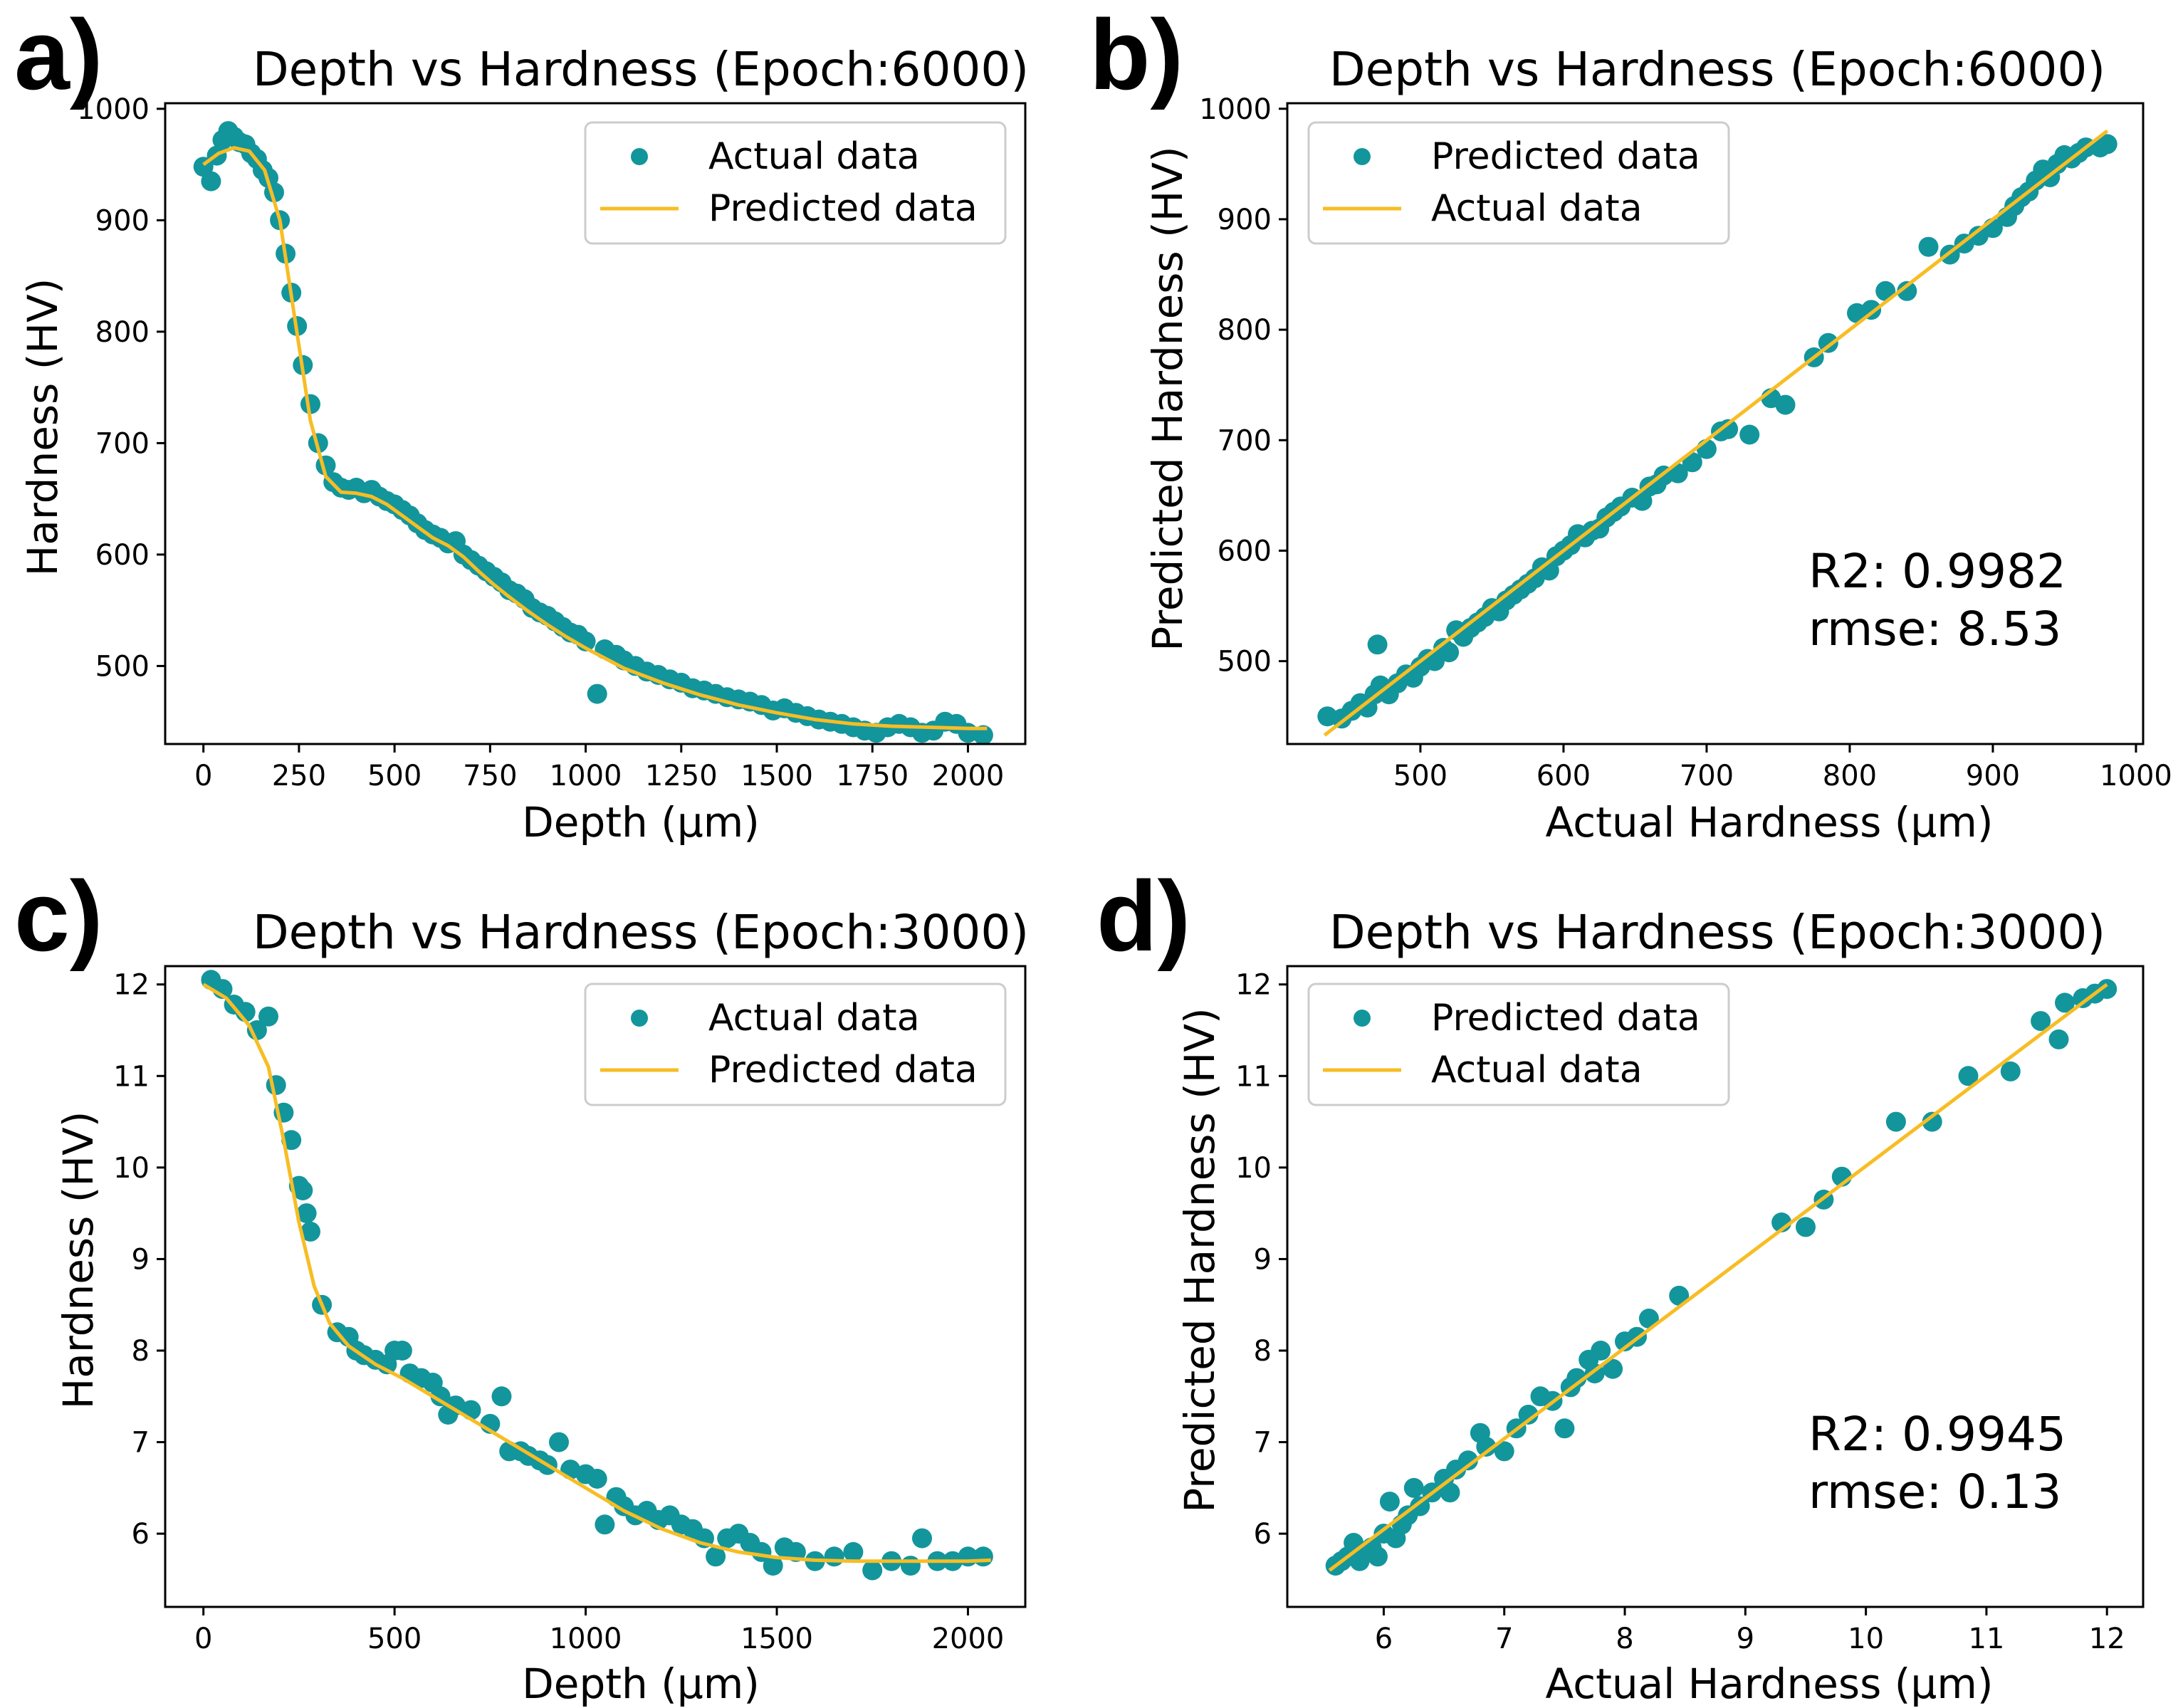  Describe the element at coordinates (1565, 156) in the screenshot. I see `legend-label-predicted-b: Predicted data` at that location.